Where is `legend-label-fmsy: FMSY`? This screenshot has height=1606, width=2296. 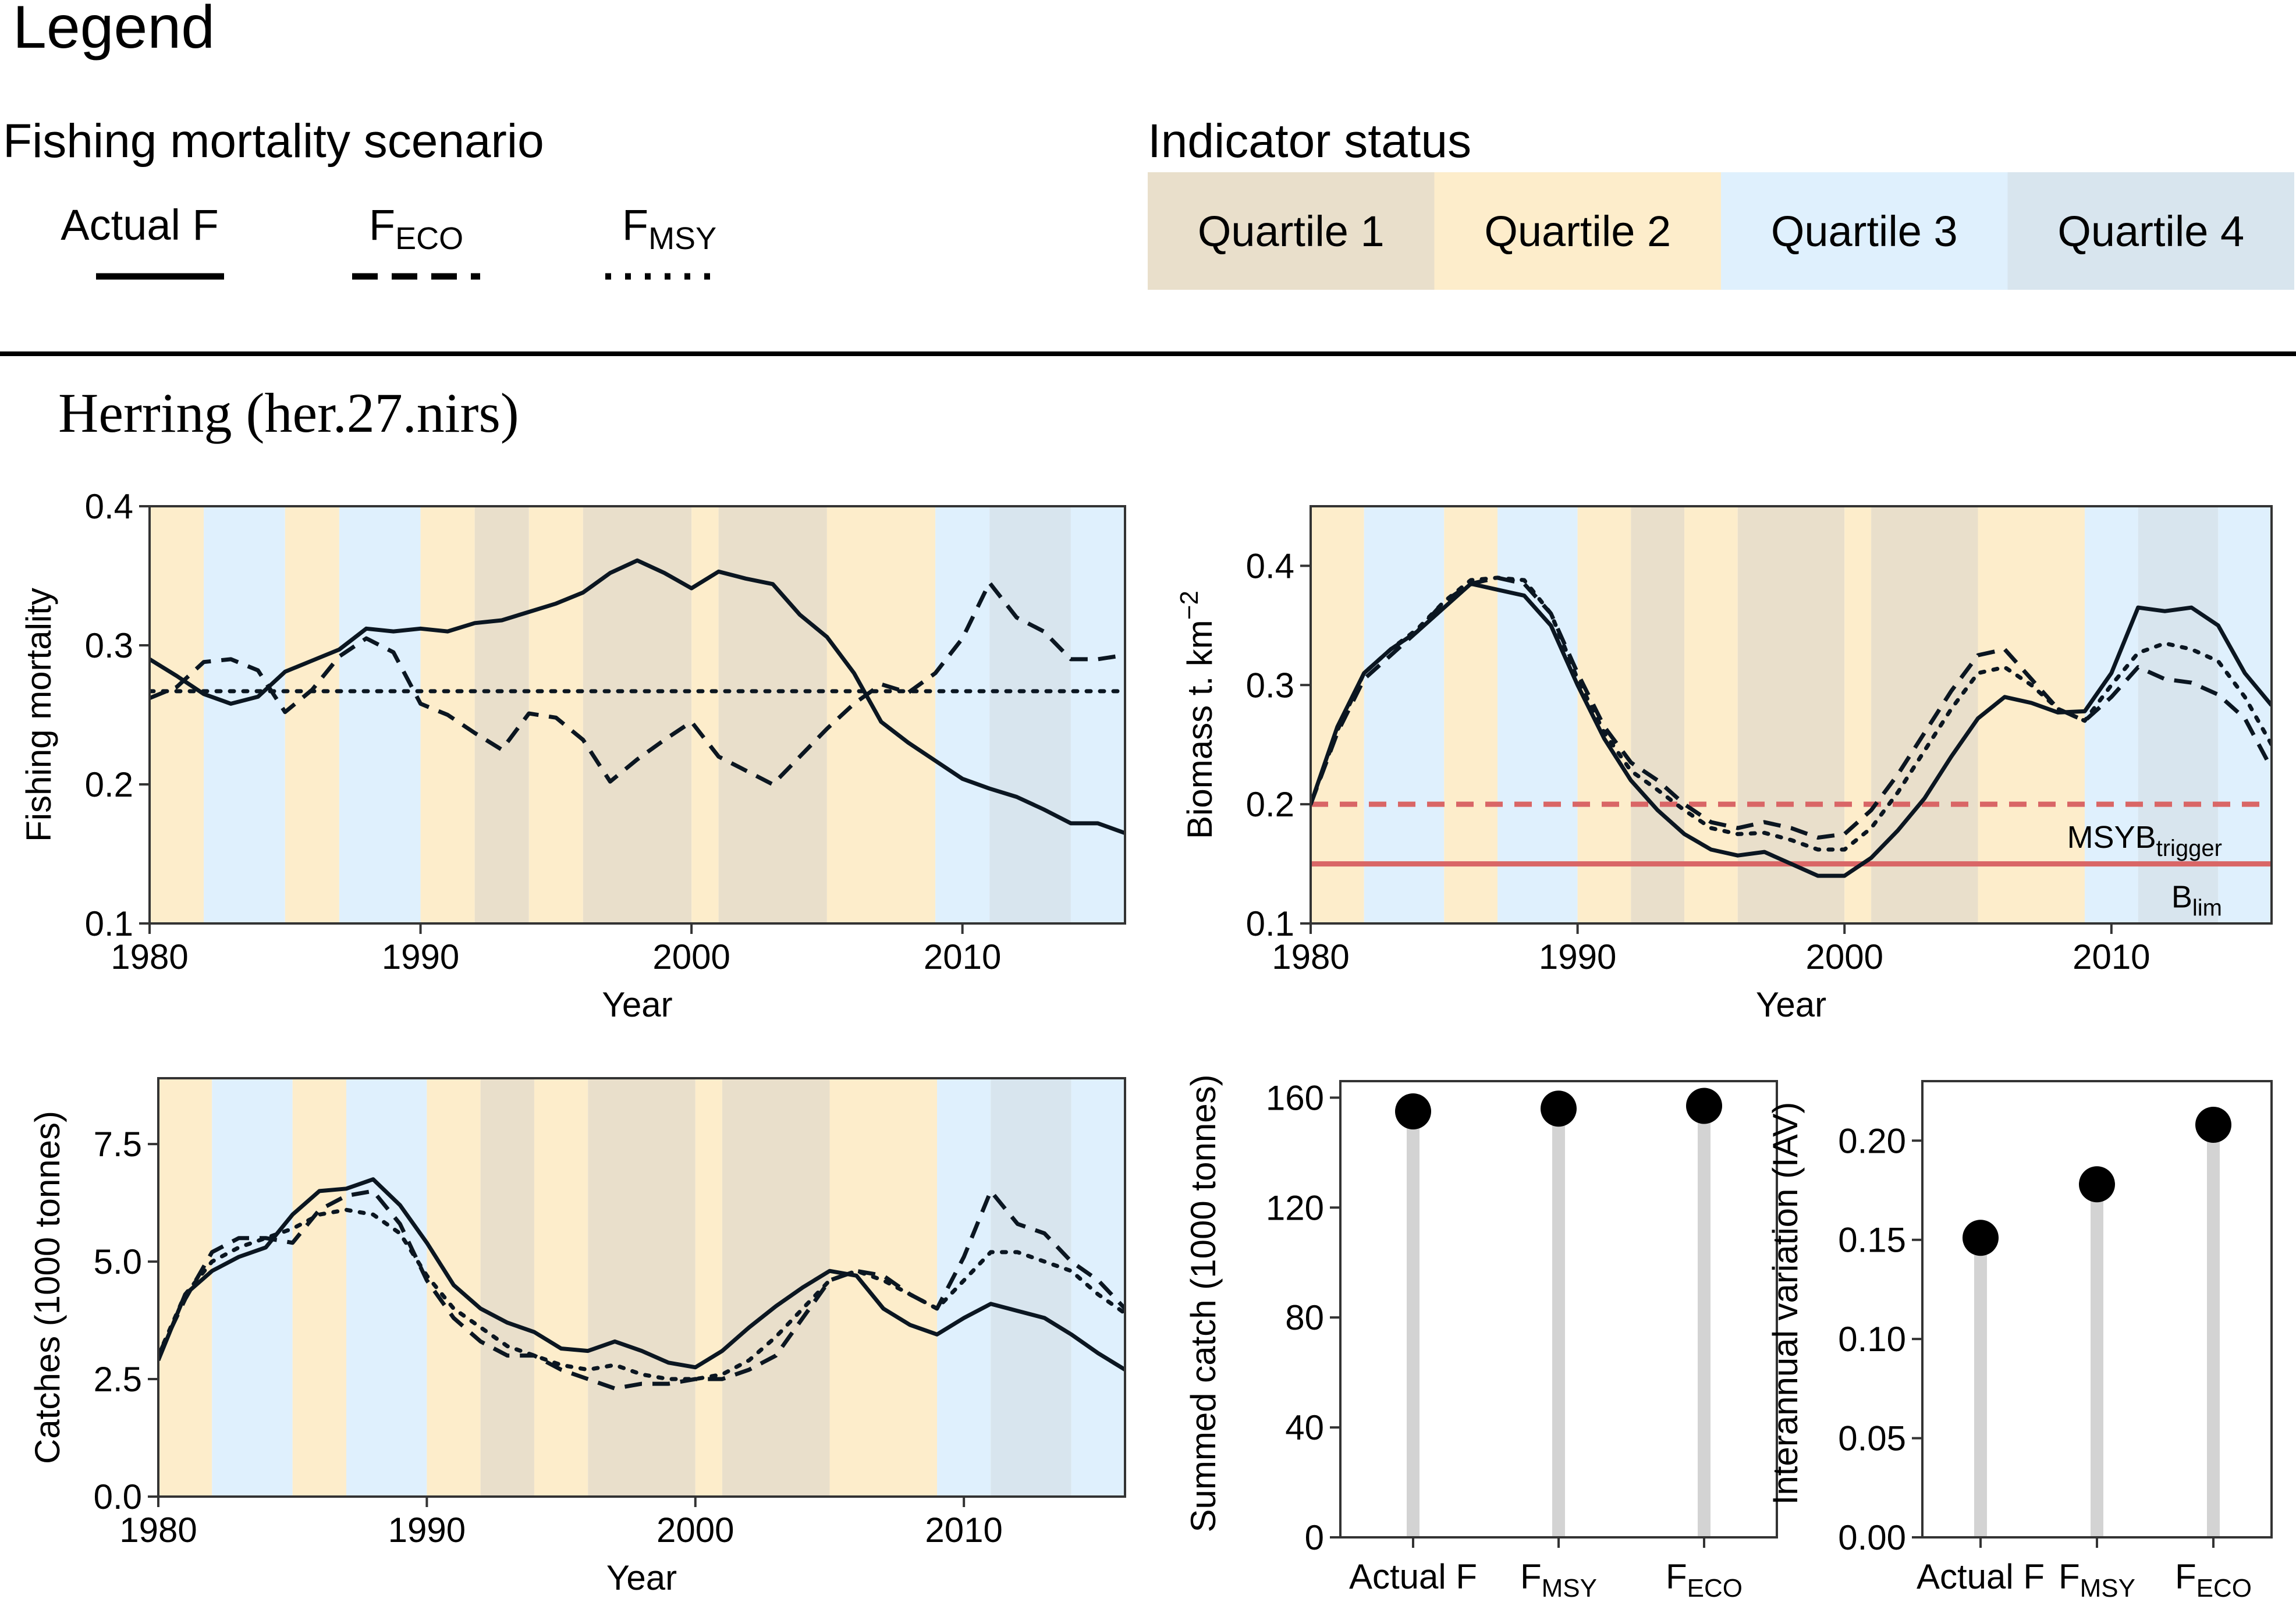 legend-label-fmsy: FMSY is located at coordinates (669, 228).